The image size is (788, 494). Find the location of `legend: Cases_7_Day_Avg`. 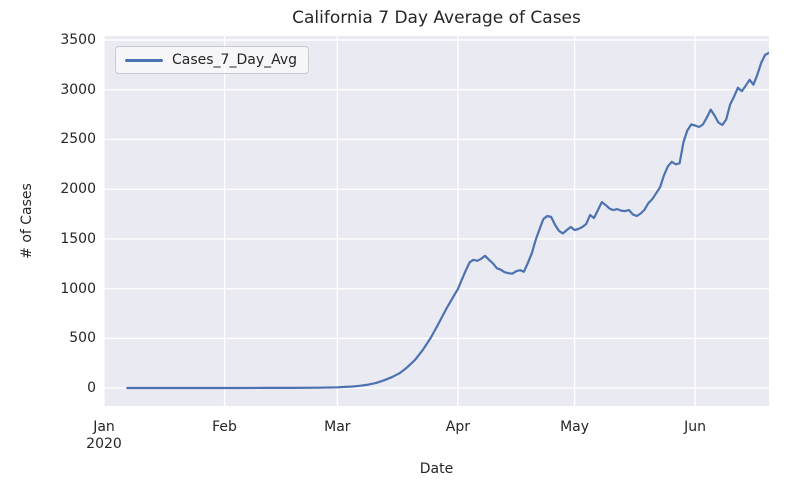

legend: Cases_7_Day_Avg is located at coordinates (212, 60).